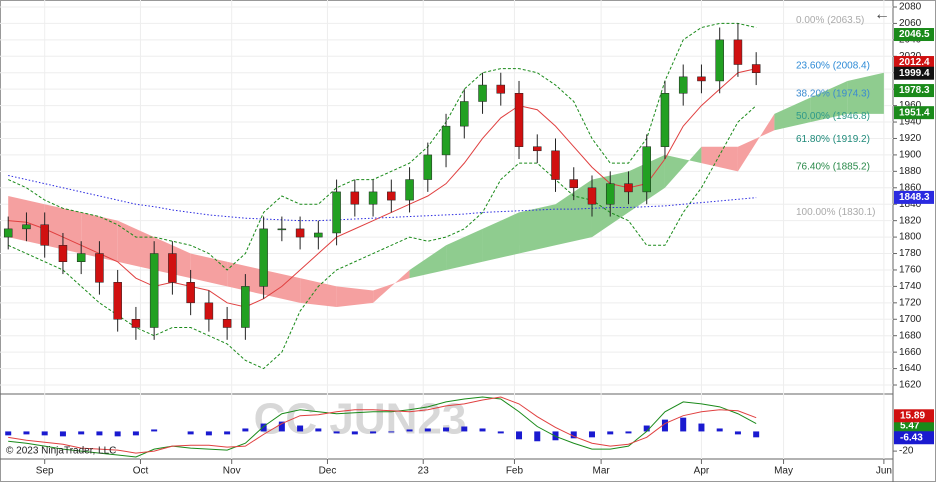 Image resolution: width=936 pixels, height=482 pixels. What do you see at coordinates (910, 335) in the screenshot?
I see `y-tick-label: 1680` at bounding box center [910, 335].